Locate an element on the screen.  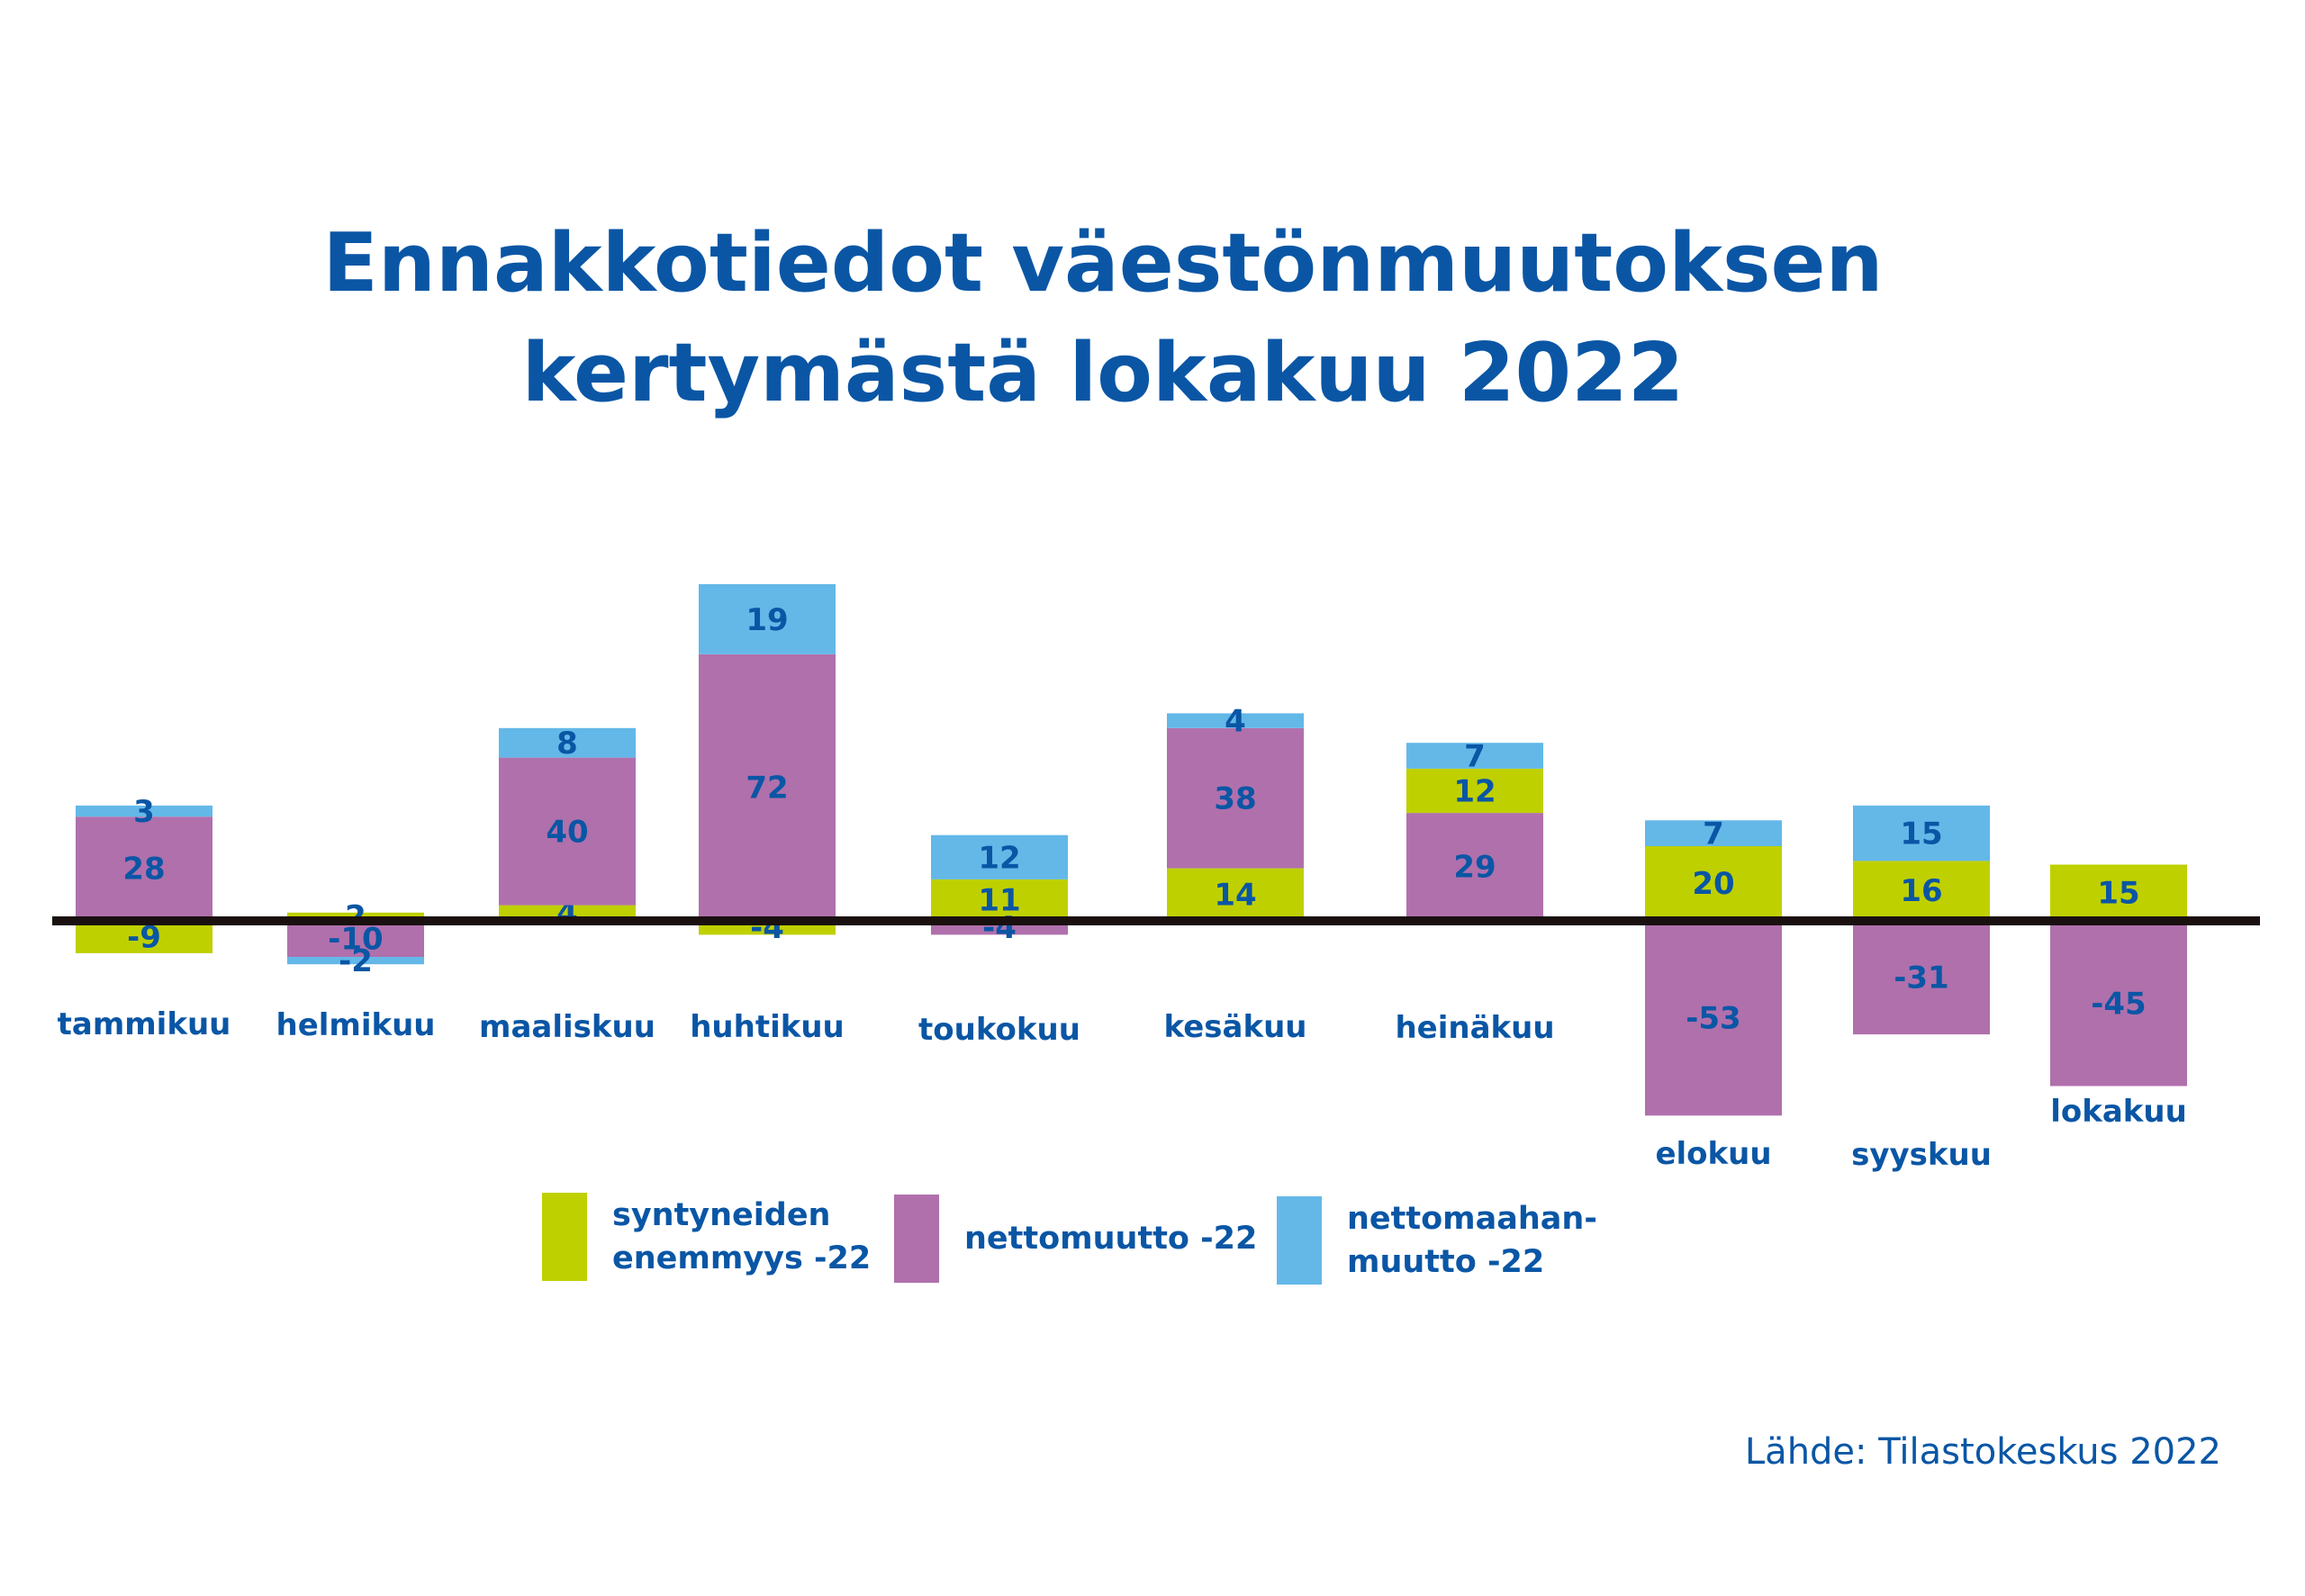
data-label-nettomaahanmuutto-heinäkuu: 7 is located at coordinates (1475, 757).